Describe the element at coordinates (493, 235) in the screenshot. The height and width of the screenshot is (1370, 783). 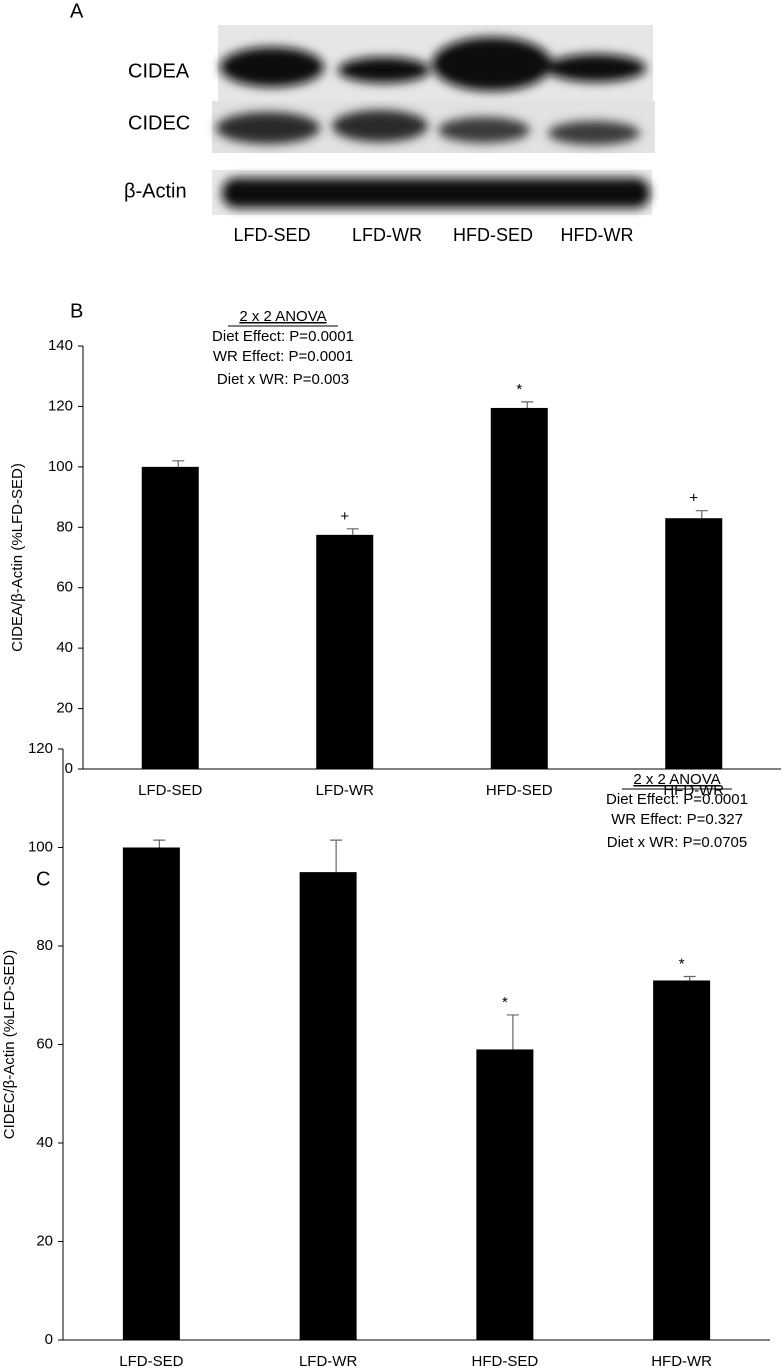
I see `blot-lane-label: HFD-SED` at that location.